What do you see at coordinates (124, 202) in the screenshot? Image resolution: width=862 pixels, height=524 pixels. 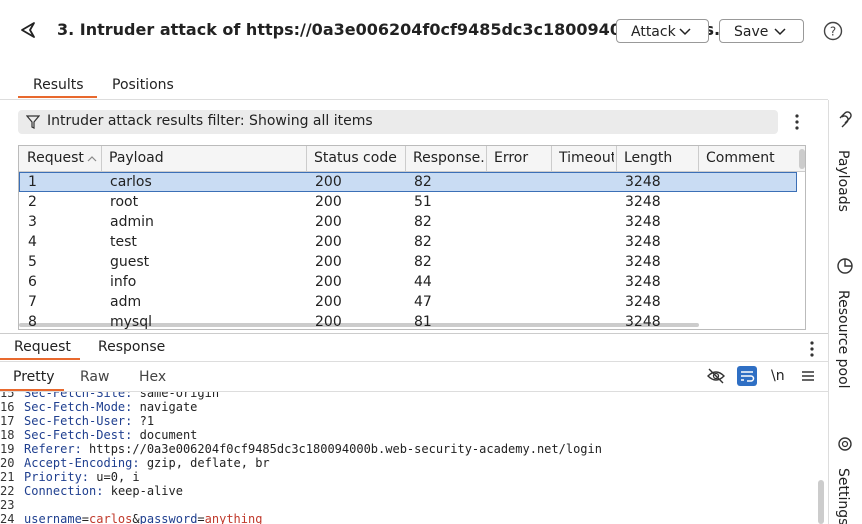 I see `table-cell: root` at bounding box center [124, 202].